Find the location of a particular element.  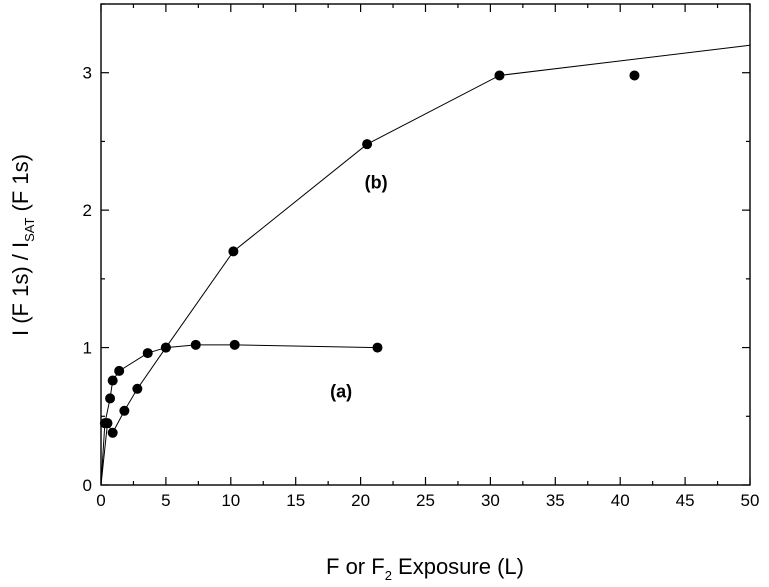

x-tick-label: 40 is located at coordinates (620, 500).